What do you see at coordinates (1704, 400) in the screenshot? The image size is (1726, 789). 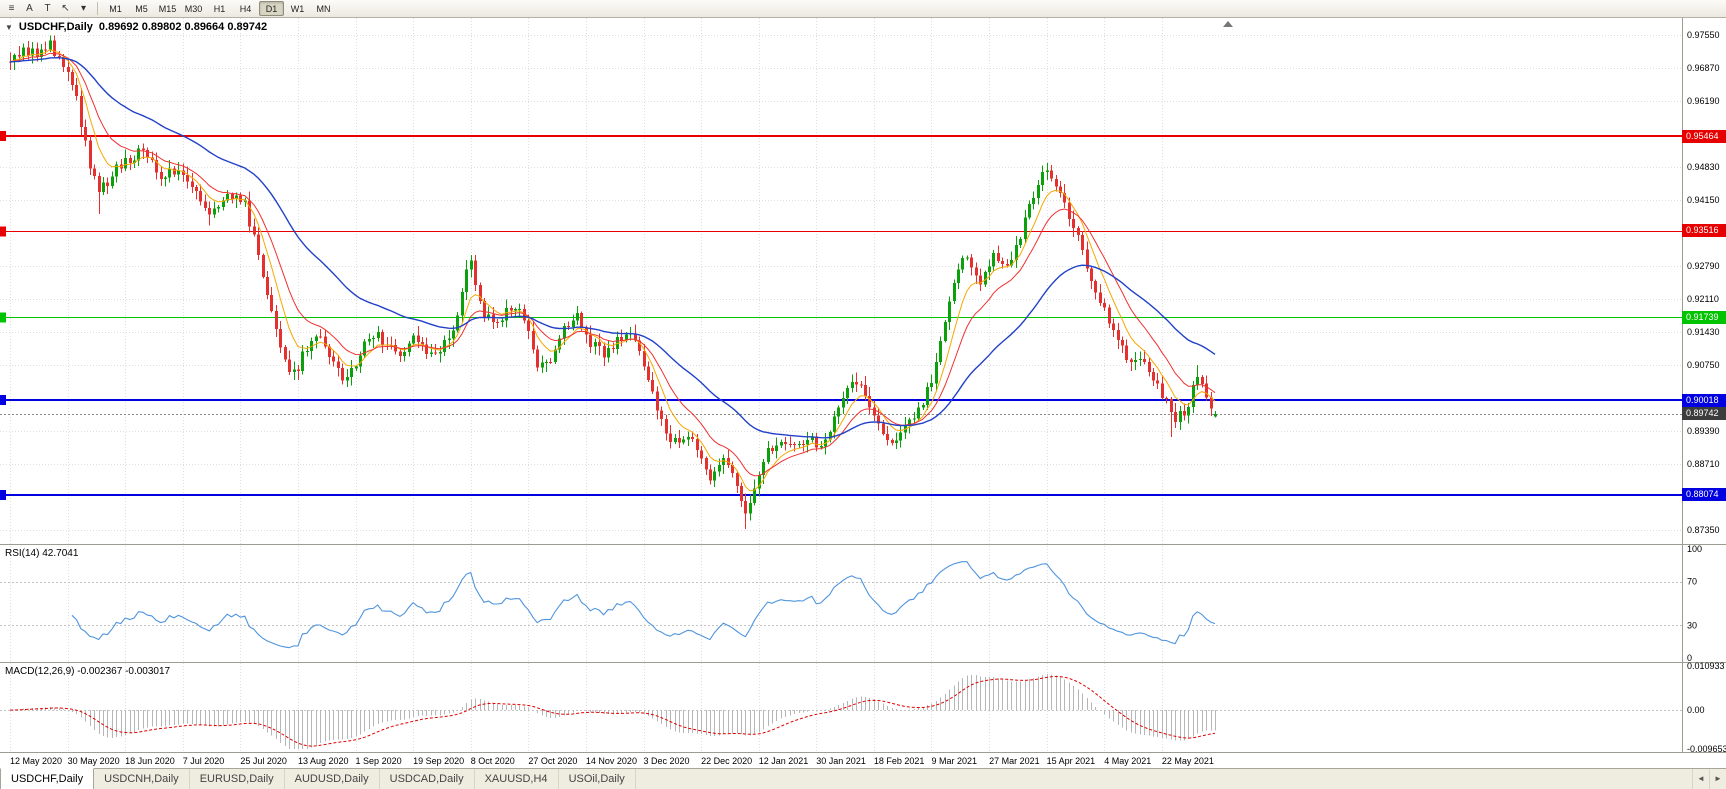 I see `level-price-tag: 0.90018` at bounding box center [1704, 400].